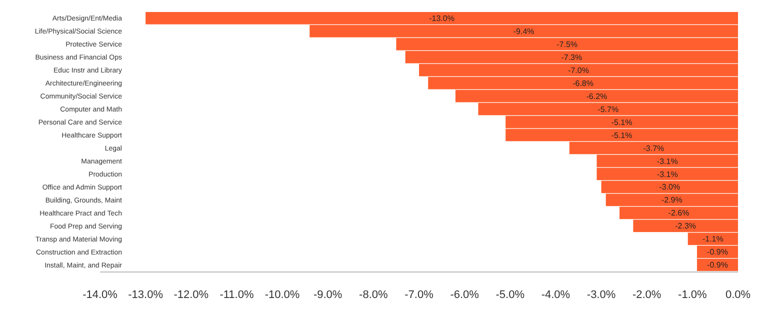 This screenshot has height=327, width=768. I want to click on x-tick-label: -3.0%, so click(601, 295).